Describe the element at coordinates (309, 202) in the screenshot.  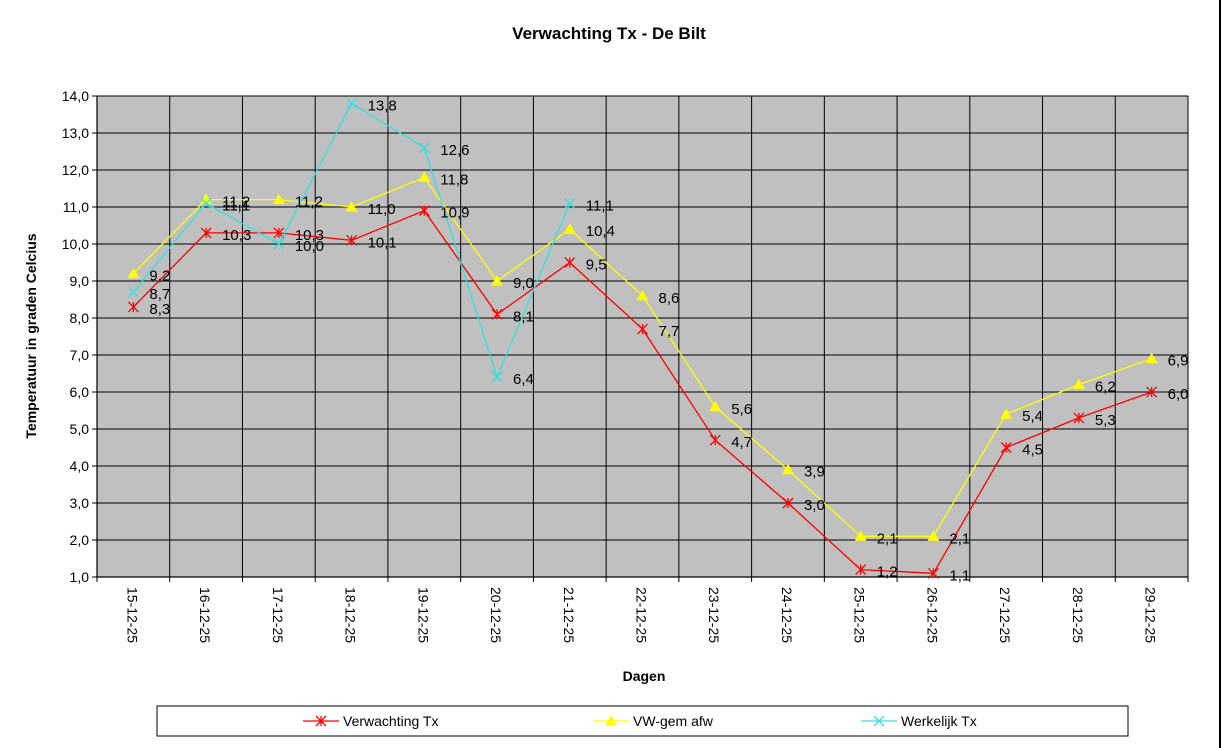
I see `data-label-vw-gem-afw: 11,2` at that location.